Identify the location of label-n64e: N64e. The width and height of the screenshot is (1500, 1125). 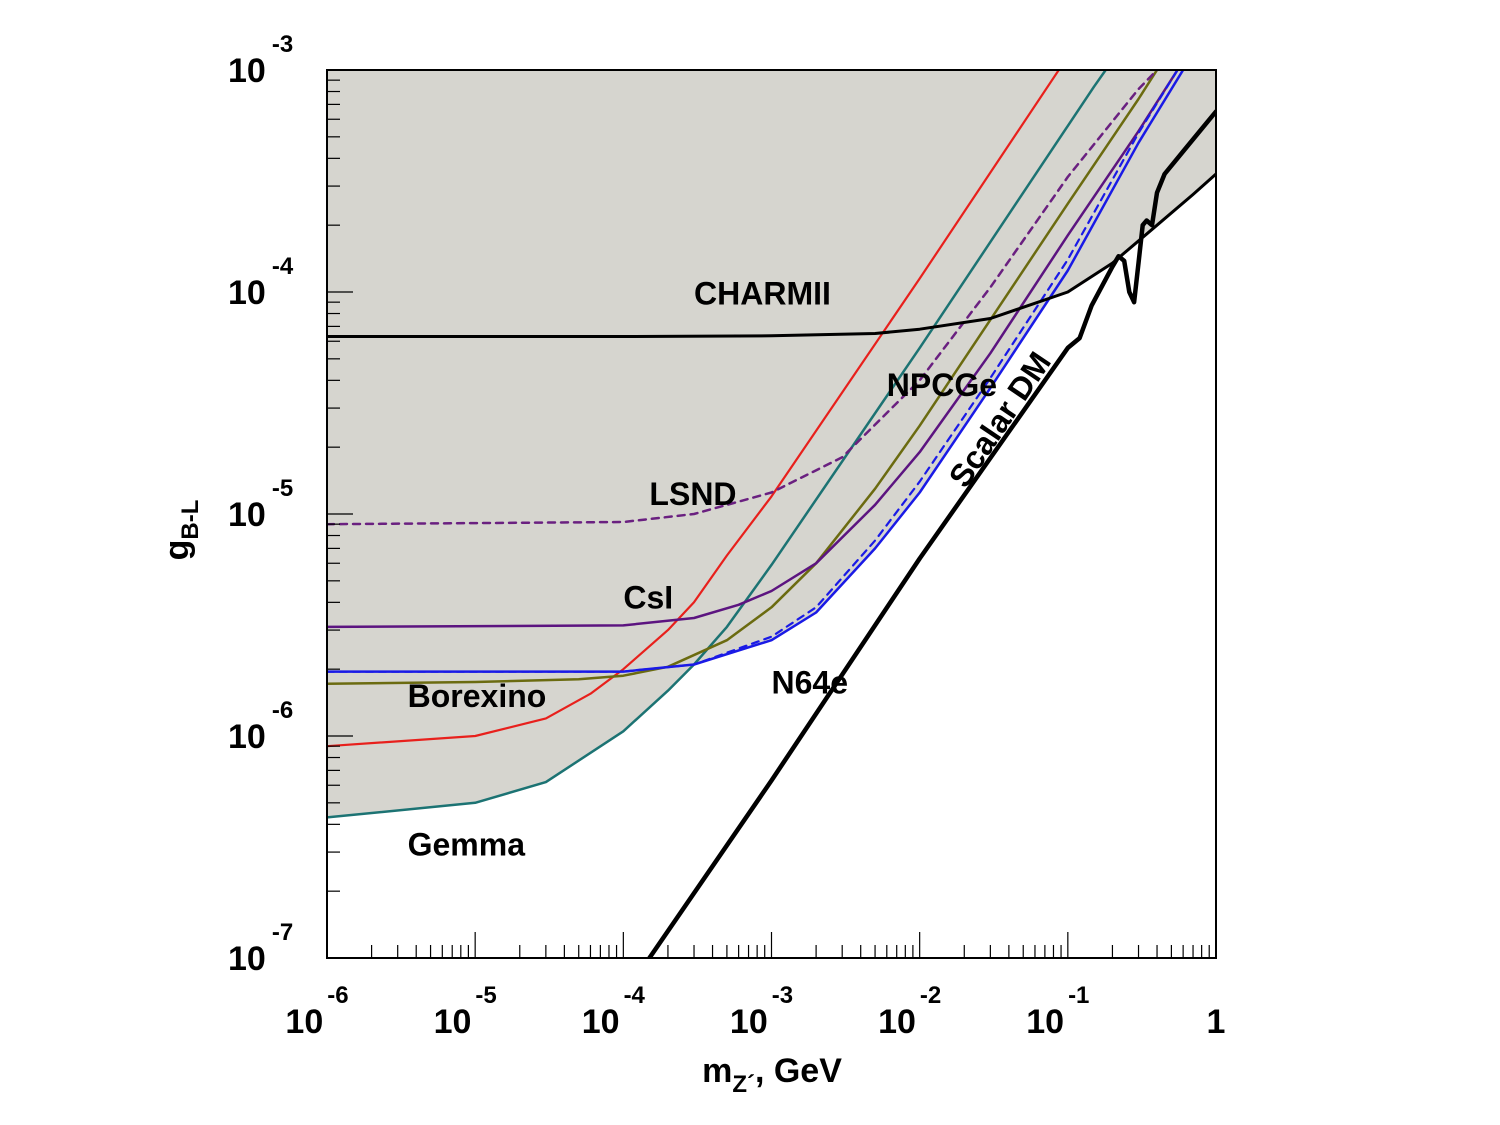
(810, 683).